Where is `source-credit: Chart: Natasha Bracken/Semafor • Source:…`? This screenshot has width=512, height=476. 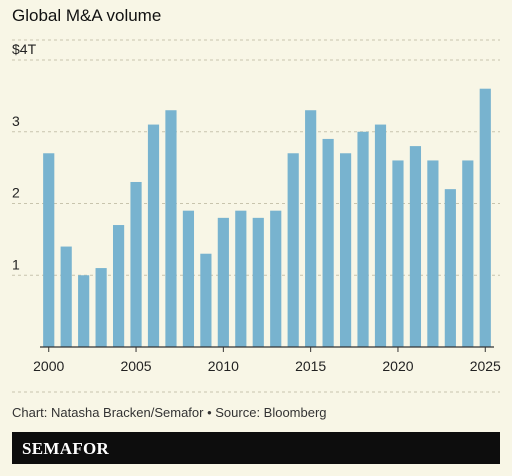 source-credit: Chart: Natasha Bracken/Semafor • Source:… is located at coordinates (169, 412).